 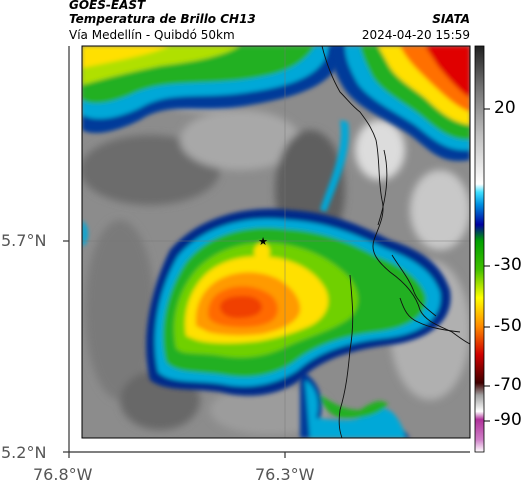 What do you see at coordinates (487, 265) in the screenshot?
I see `colorbar-ticks` at bounding box center [487, 265].